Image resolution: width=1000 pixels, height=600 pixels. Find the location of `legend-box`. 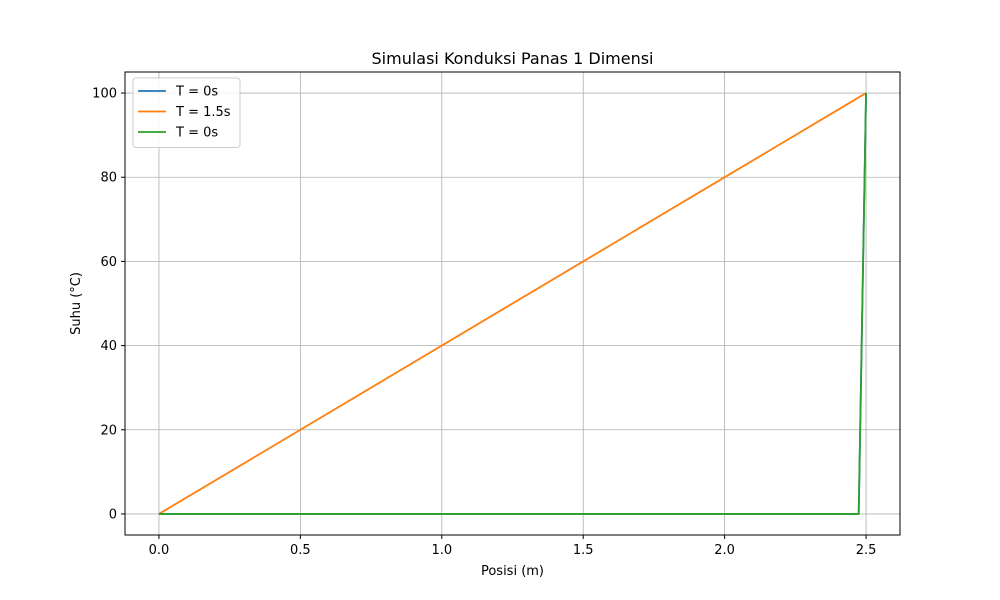

legend-box is located at coordinates (186, 112).